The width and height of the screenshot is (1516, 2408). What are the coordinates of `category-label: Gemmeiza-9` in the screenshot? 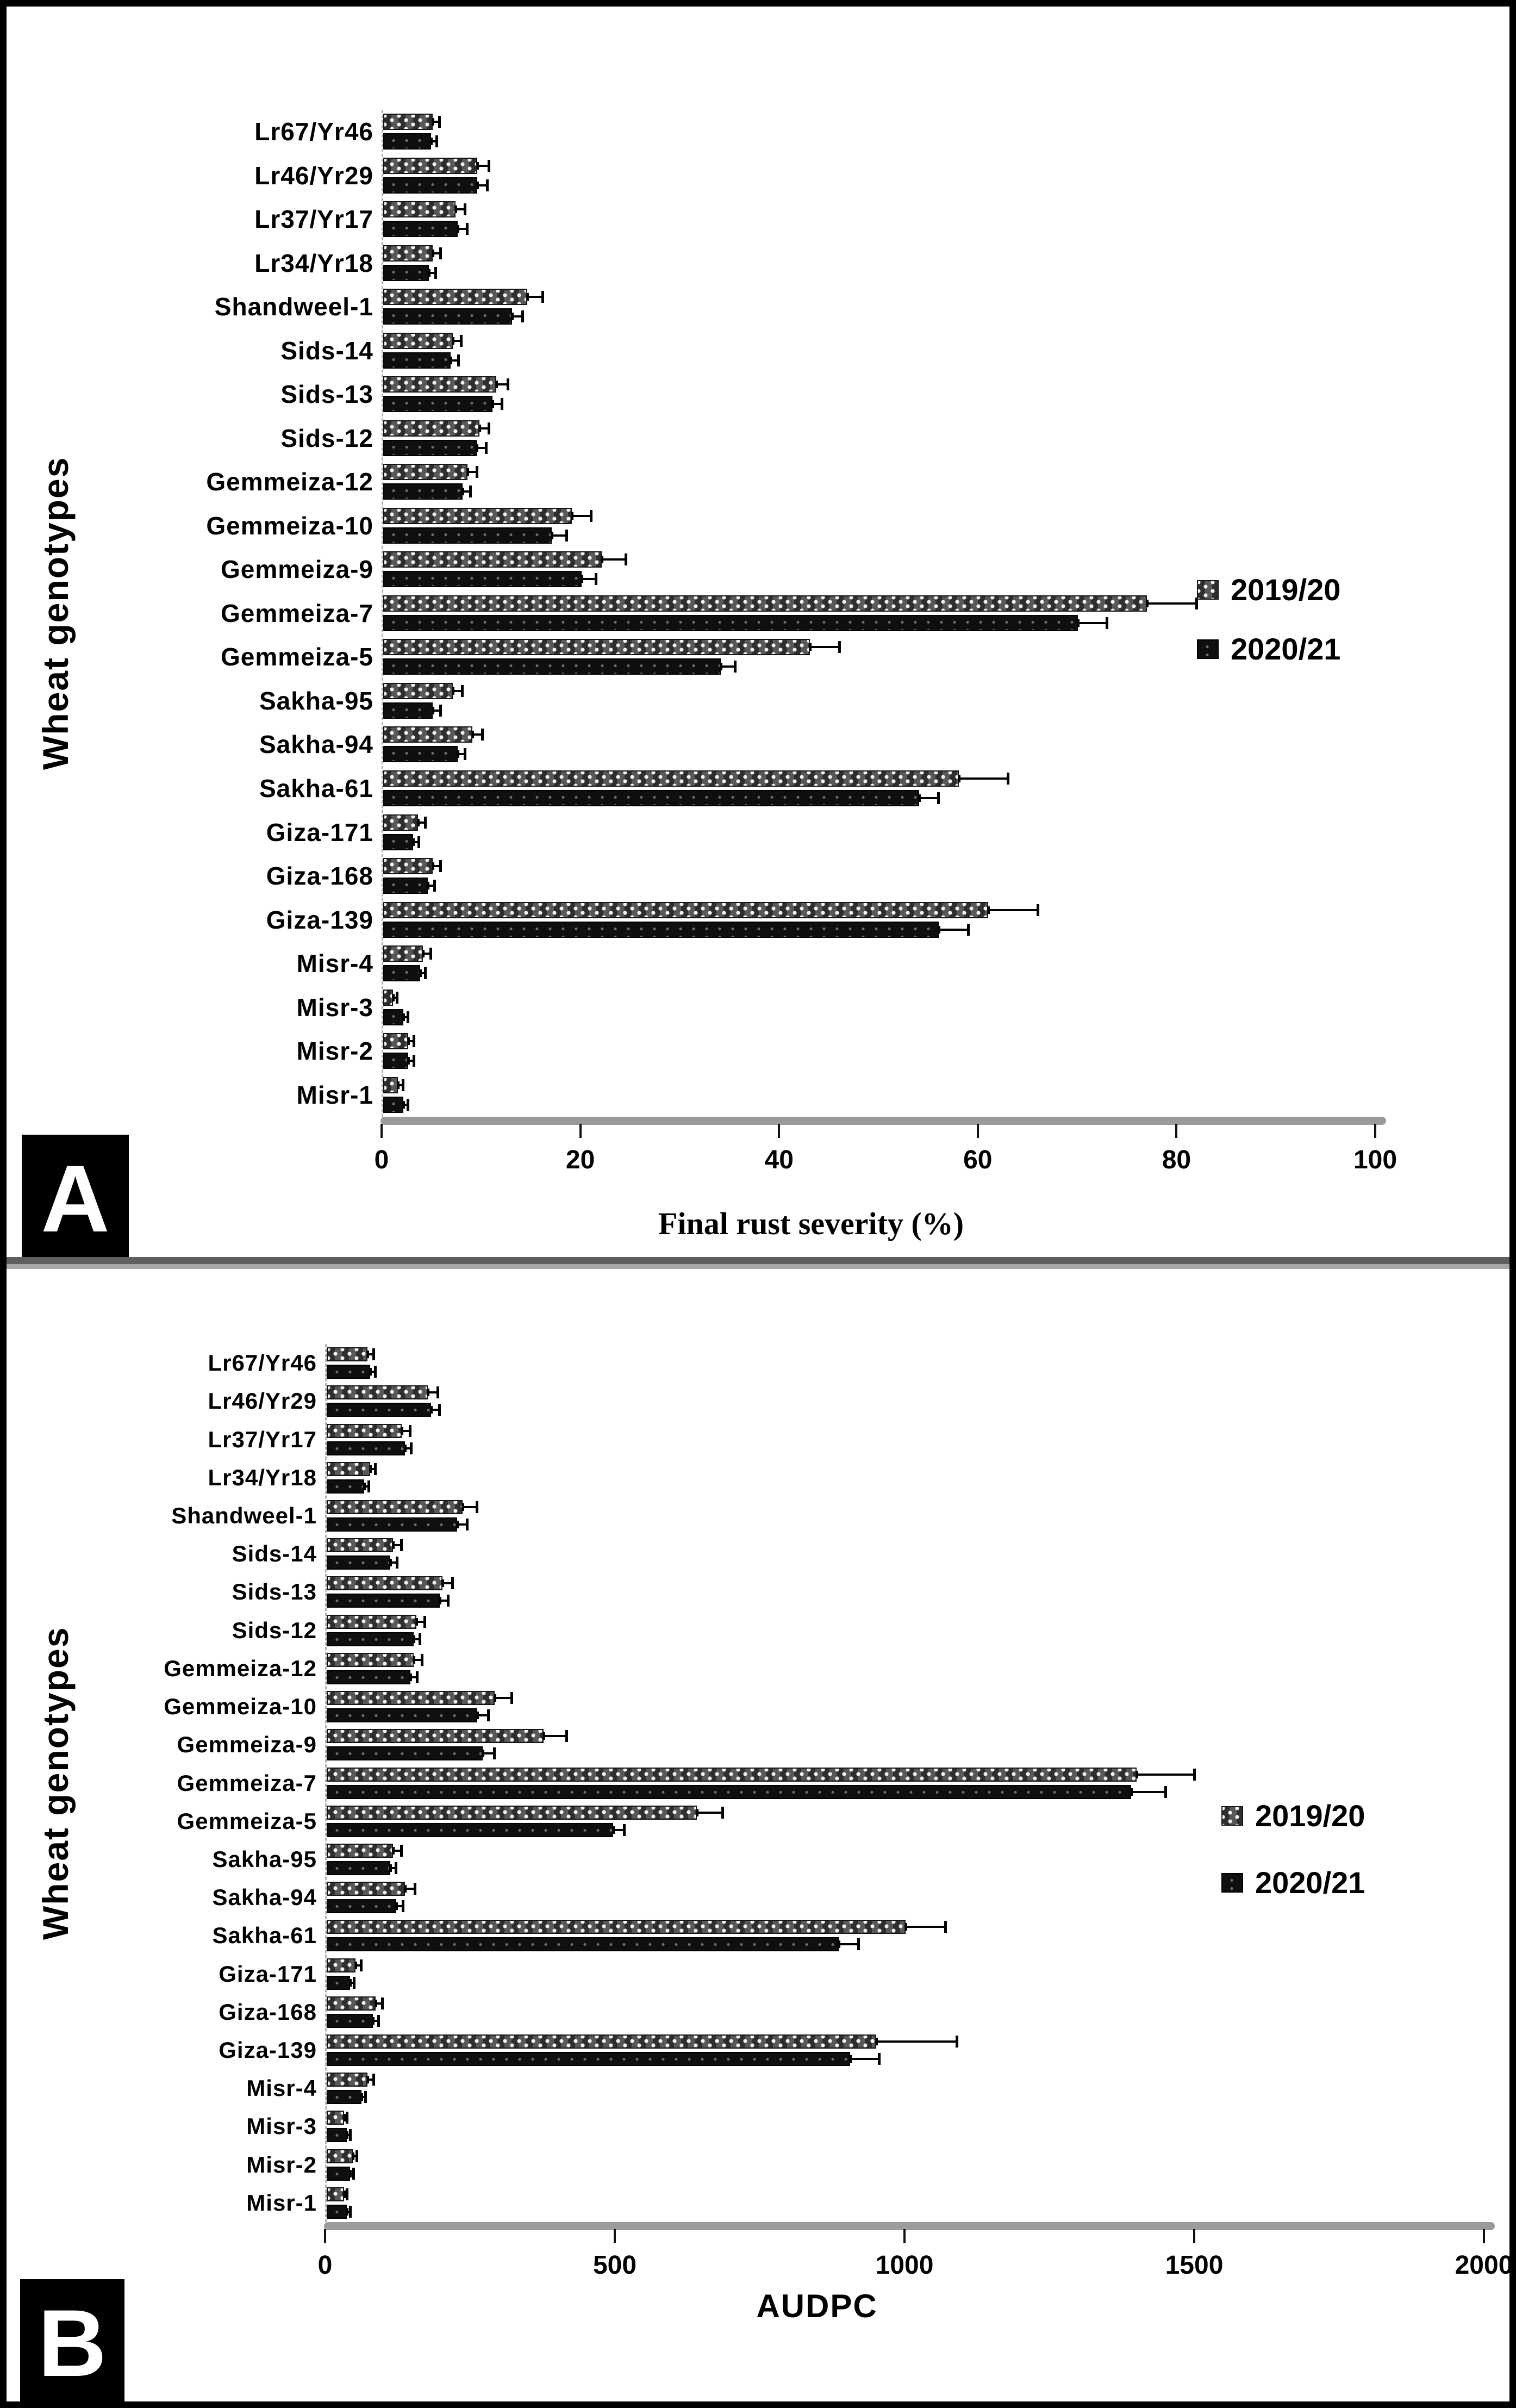 It's located at (247, 1745).